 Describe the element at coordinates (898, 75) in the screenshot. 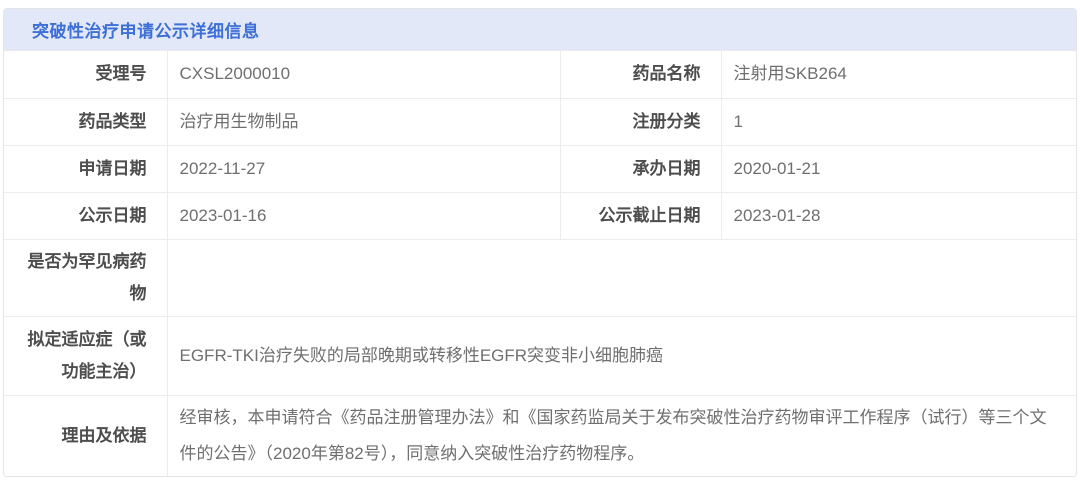

I see `field-value-drug-name: 注射用SKB264` at that location.